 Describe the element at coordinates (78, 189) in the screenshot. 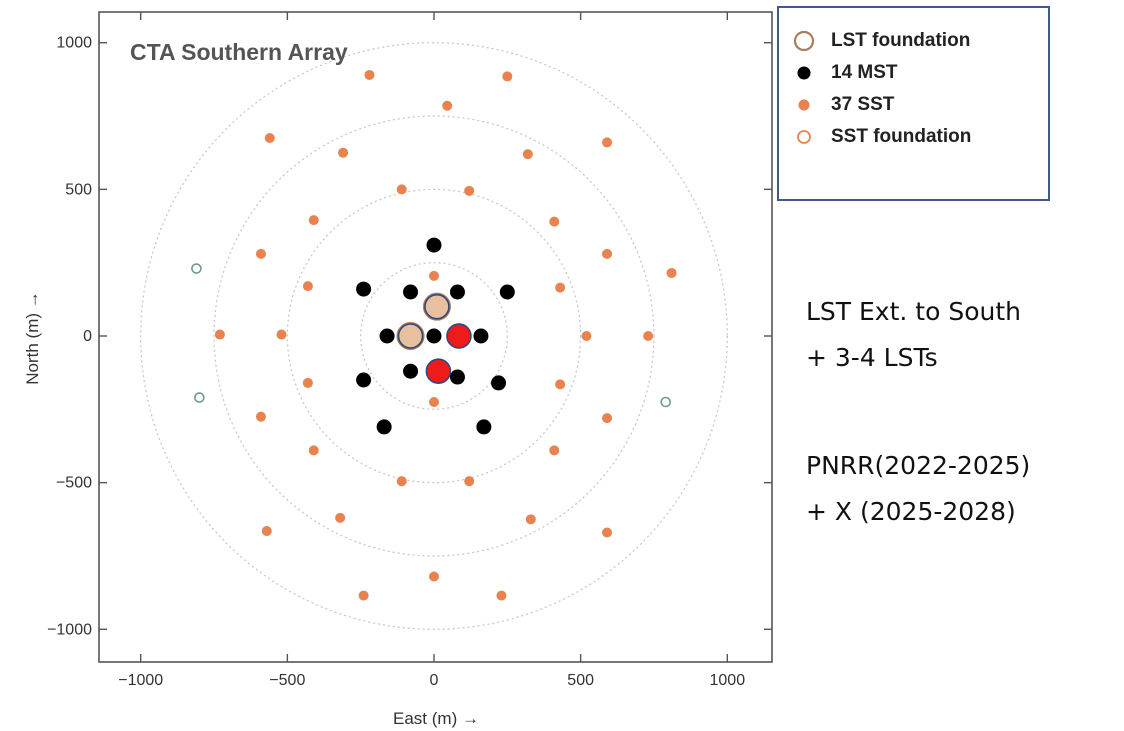

I see `y-tick-label: 500` at that location.